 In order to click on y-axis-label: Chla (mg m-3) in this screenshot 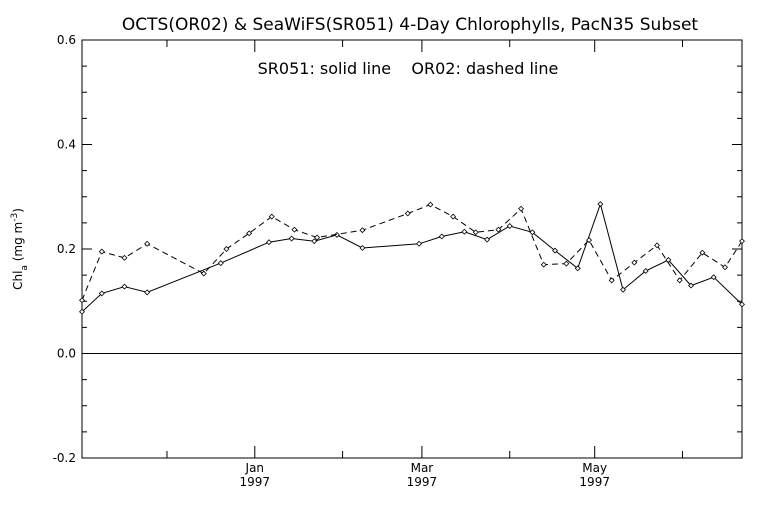, I will do `click(20, 249)`.